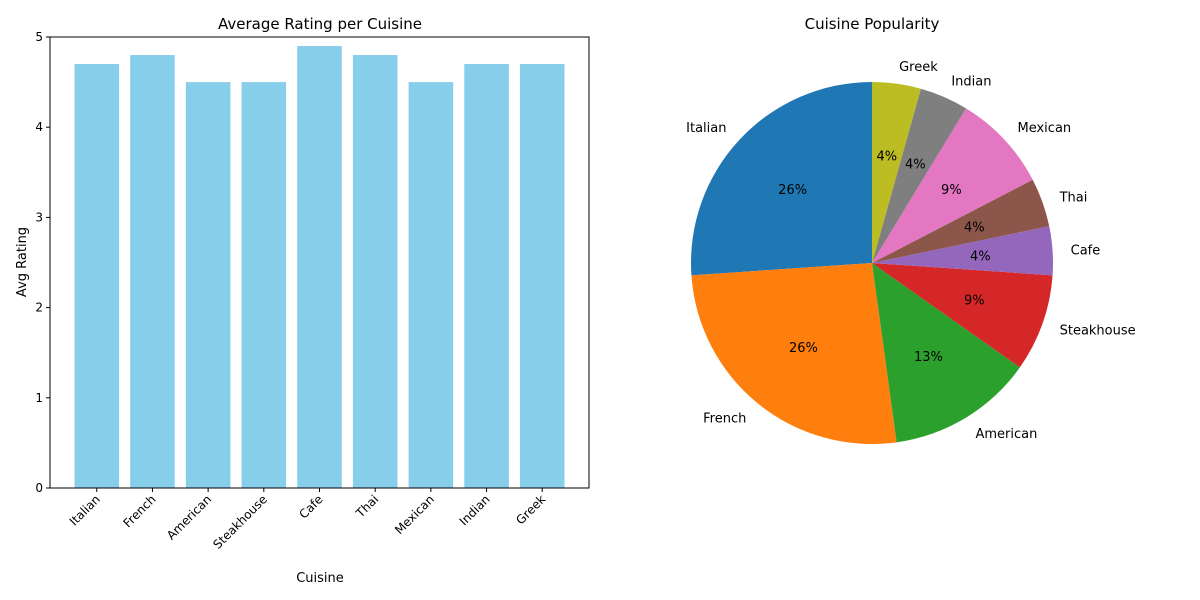 The image size is (1200, 600). I want to click on pie-percent-steakhouse: 9%, so click(974, 300).